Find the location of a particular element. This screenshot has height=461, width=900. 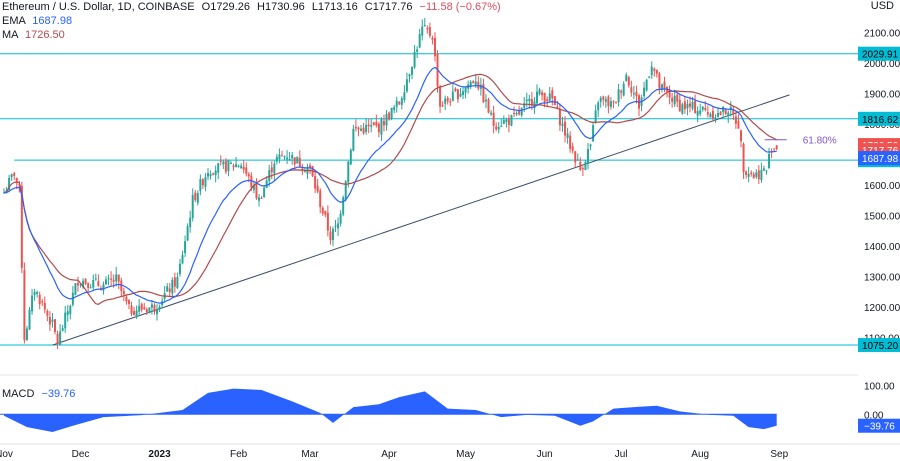

time-tick-label: Dec is located at coordinates (81, 454).